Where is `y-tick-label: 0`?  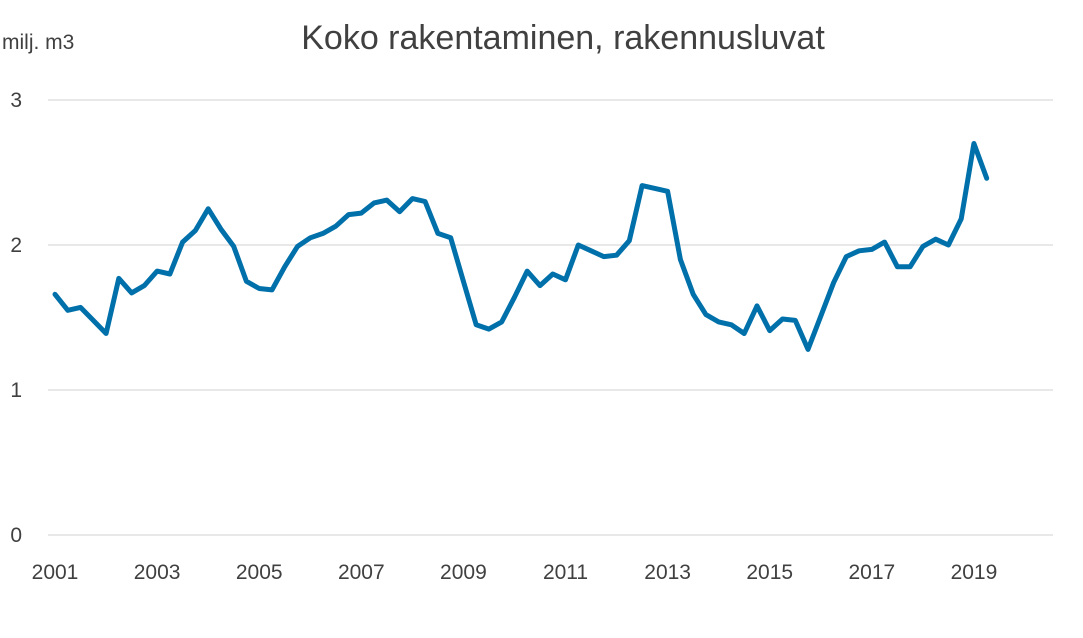
y-tick-label: 0 is located at coordinates (16, 535).